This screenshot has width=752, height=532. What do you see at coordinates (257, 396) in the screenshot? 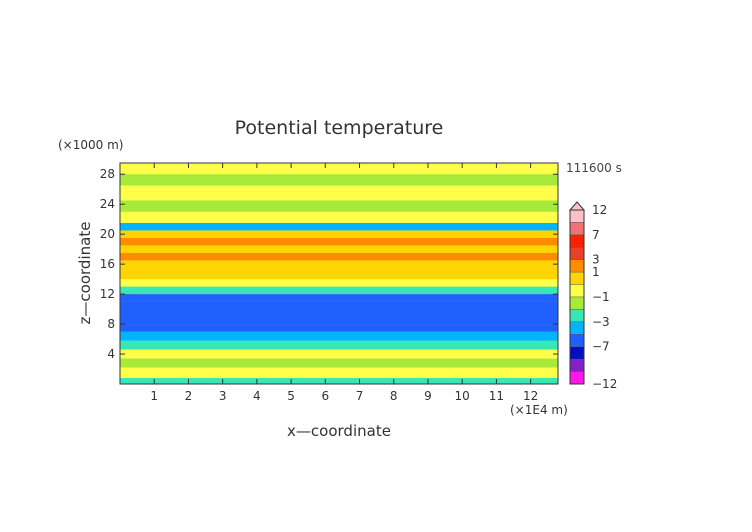
I see `x-tick-label: 4` at bounding box center [257, 396].